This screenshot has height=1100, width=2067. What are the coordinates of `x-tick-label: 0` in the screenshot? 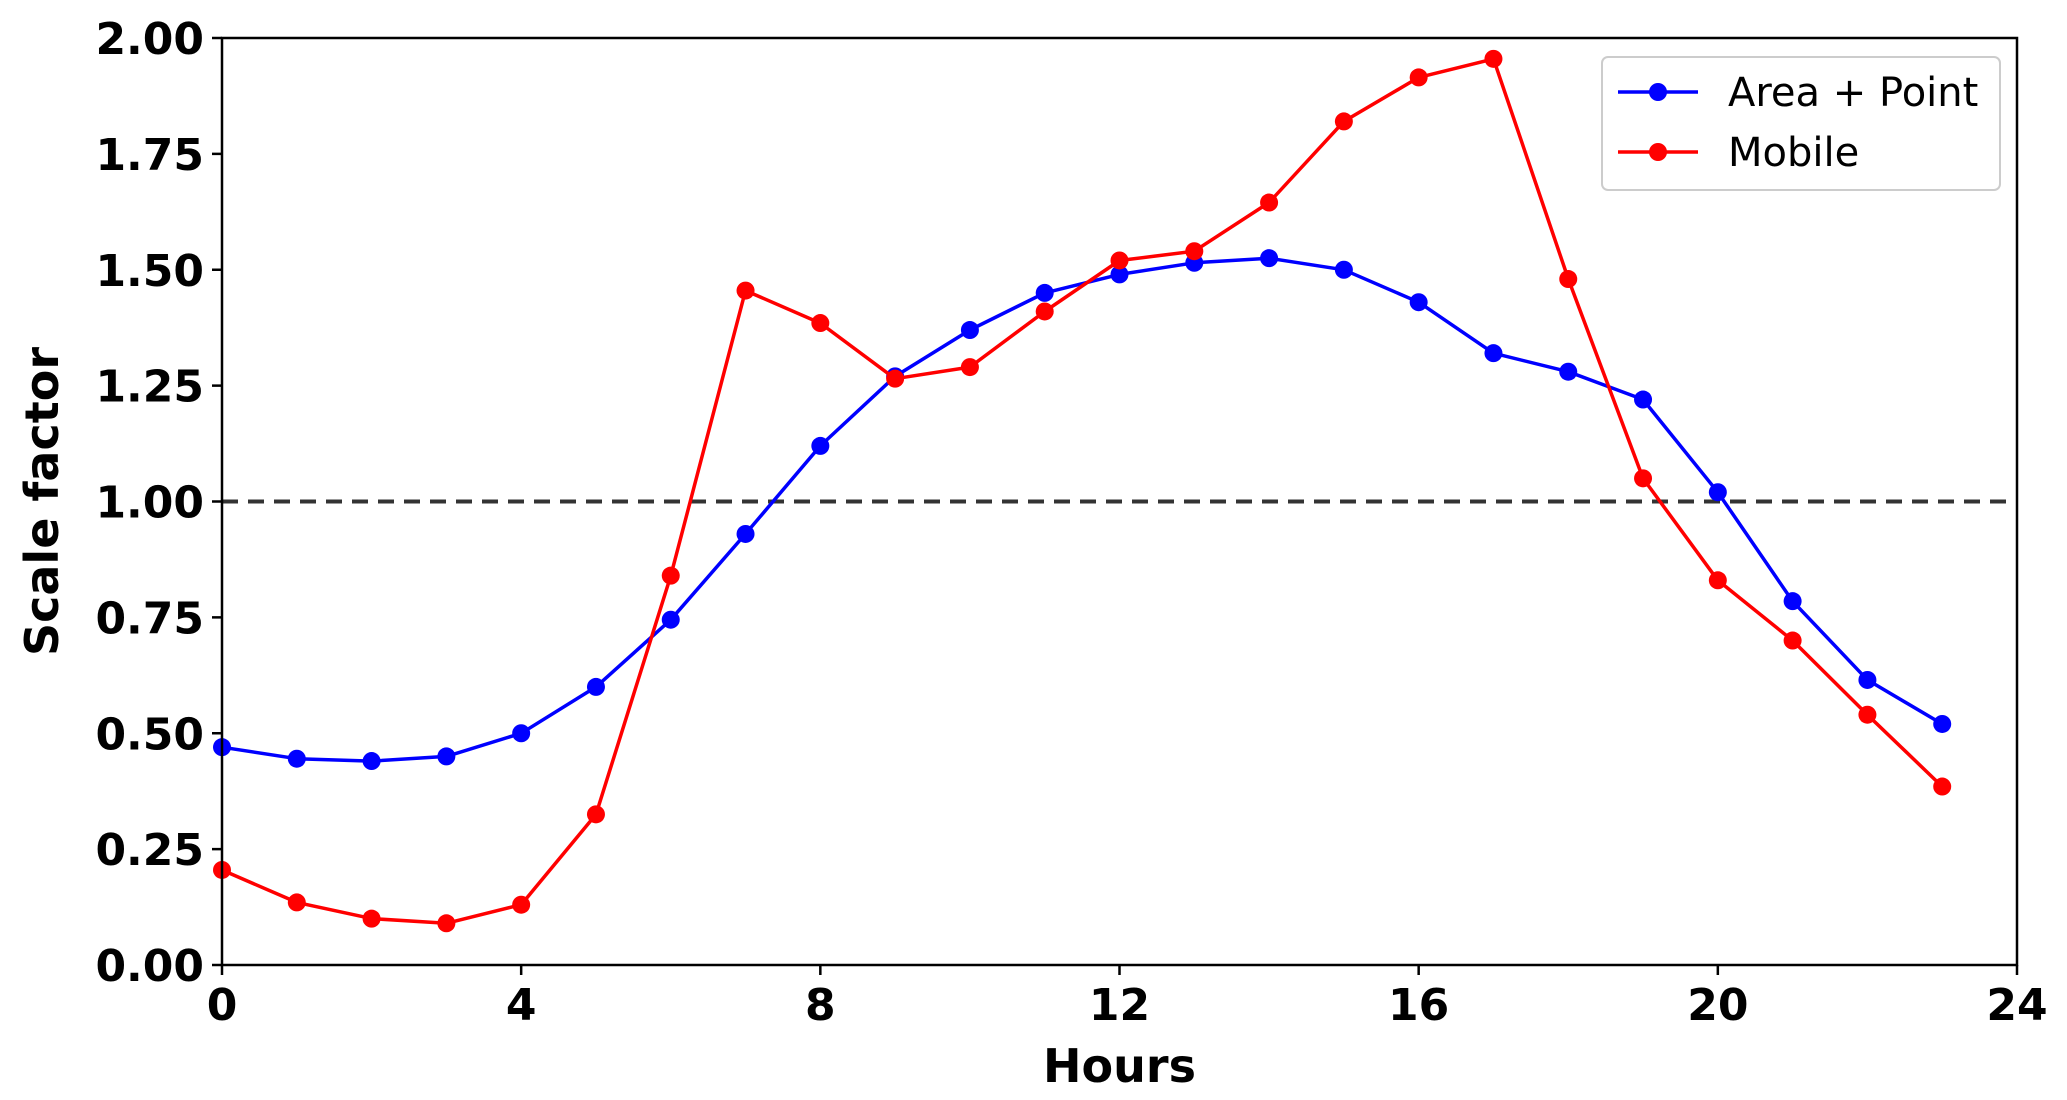 It's located at (222, 1005).